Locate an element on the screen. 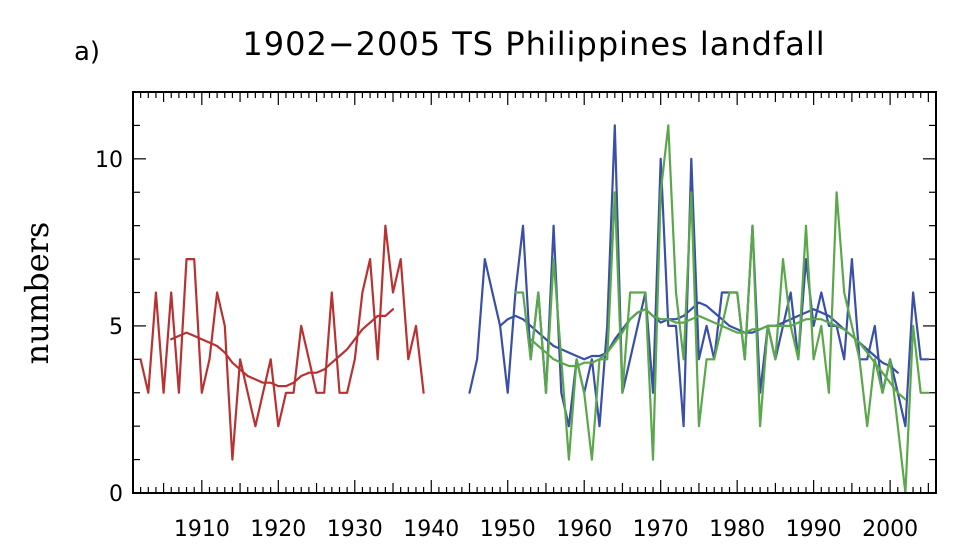  x-tick-label: 1950 is located at coordinates (508, 529).